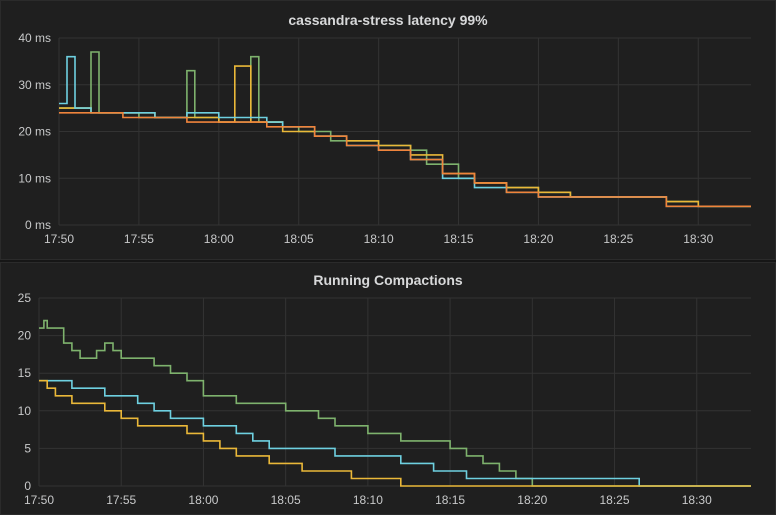 This screenshot has height=515, width=776. What do you see at coordinates (25, 373) in the screenshot?
I see `y-tick-label: 15` at bounding box center [25, 373].